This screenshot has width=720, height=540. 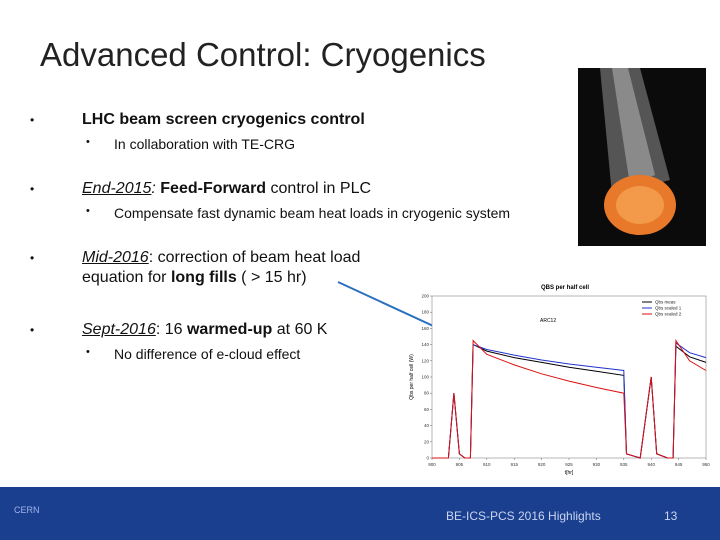 What do you see at coordinates (427, 409) in the screenshot?
I see `y-tick-label: 60` at bounding box center [427, 409].